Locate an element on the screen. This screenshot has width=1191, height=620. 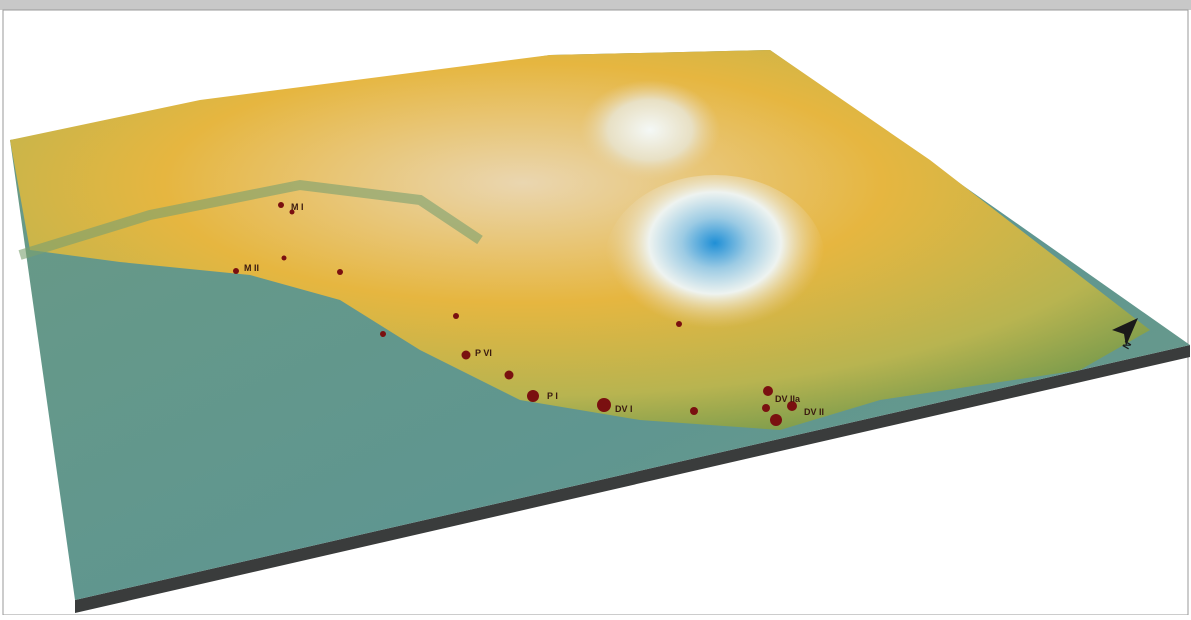
site-label: M II is located at coordinates (251, 268).